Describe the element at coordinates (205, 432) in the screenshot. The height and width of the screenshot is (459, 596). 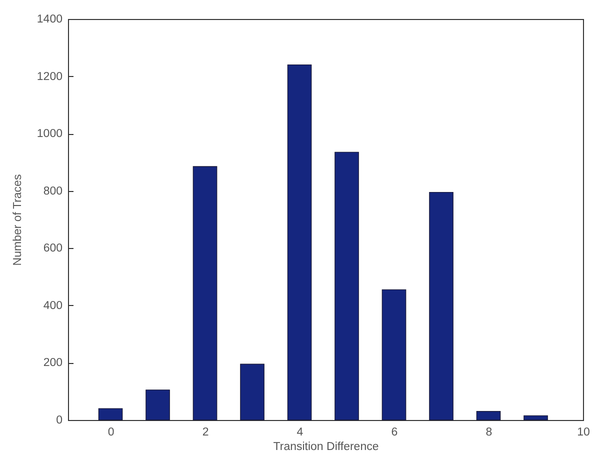
I see `x-tick-label: 2` at that location.